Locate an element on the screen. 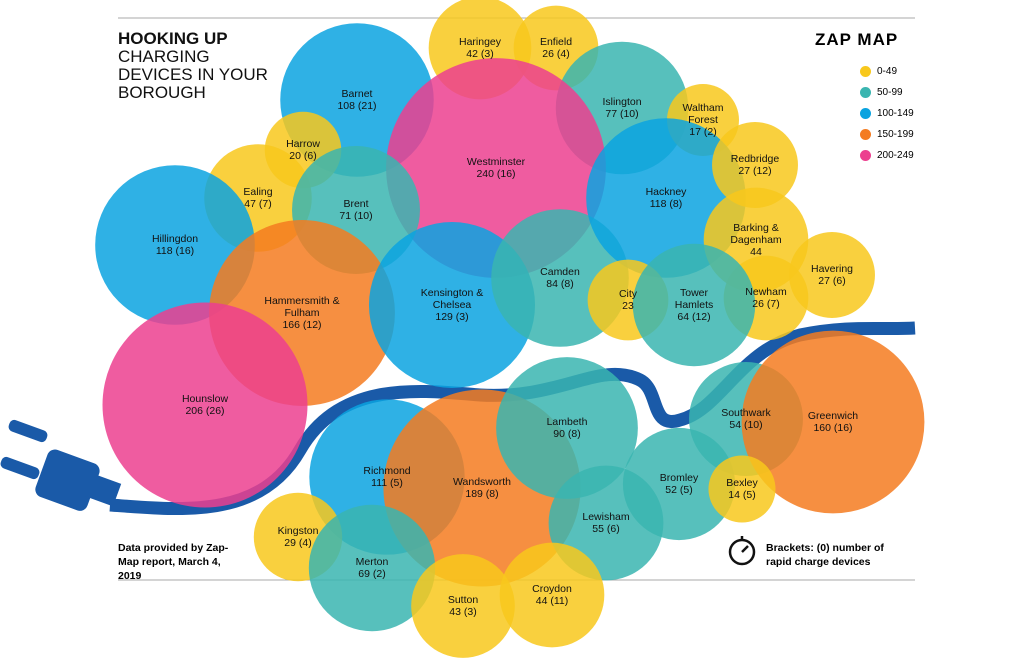 The width and height of the screenshot is (1024, 660). bubble-label: Camden 84 (8) is located at coordinates (560, 278).